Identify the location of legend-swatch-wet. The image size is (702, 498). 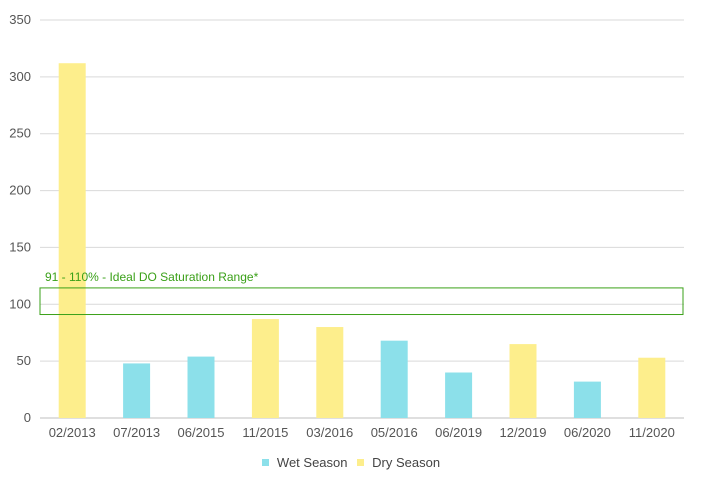
(265, 462).